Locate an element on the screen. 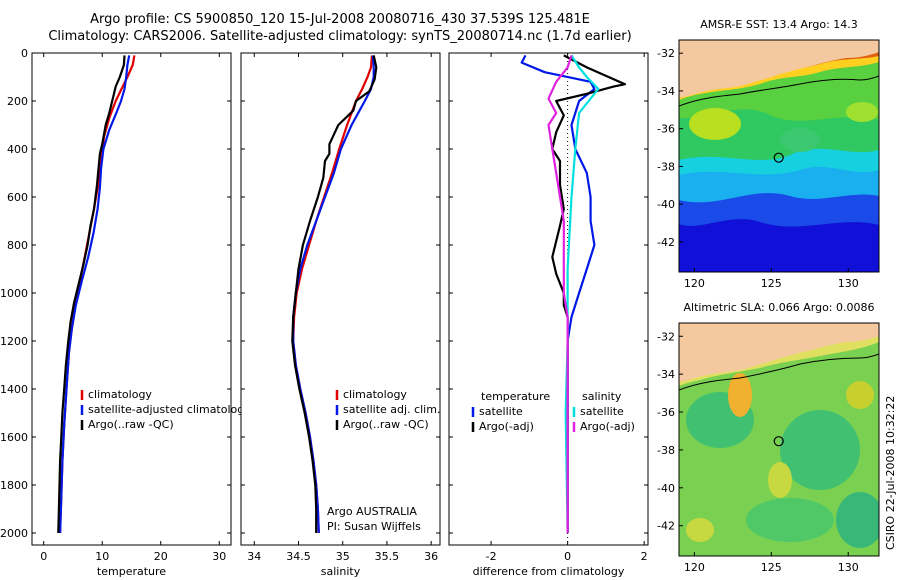  x-tick-label: -2 is located at coordinates (491, 556).